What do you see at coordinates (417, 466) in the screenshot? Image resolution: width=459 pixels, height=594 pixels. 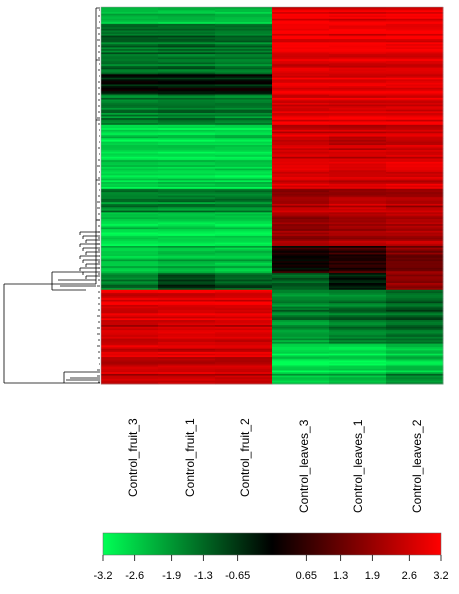 I see `column-label-control-leaves-2: Control_leaves_2` at bounding box center [417, 466].